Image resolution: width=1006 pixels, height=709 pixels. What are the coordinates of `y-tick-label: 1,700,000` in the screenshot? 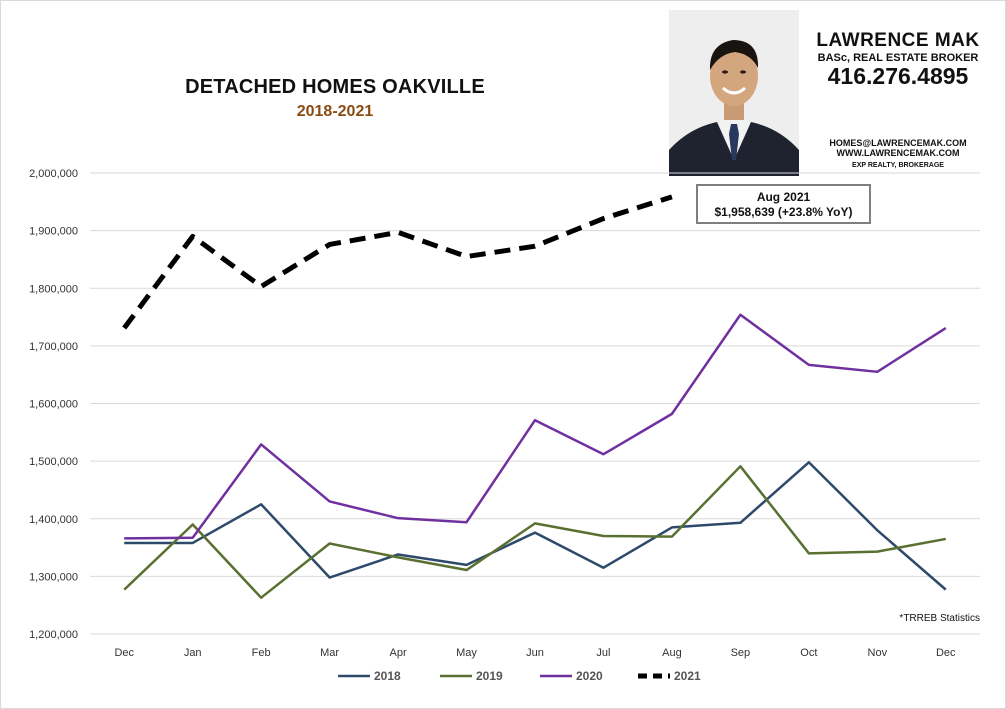 It's located at (53, 347).